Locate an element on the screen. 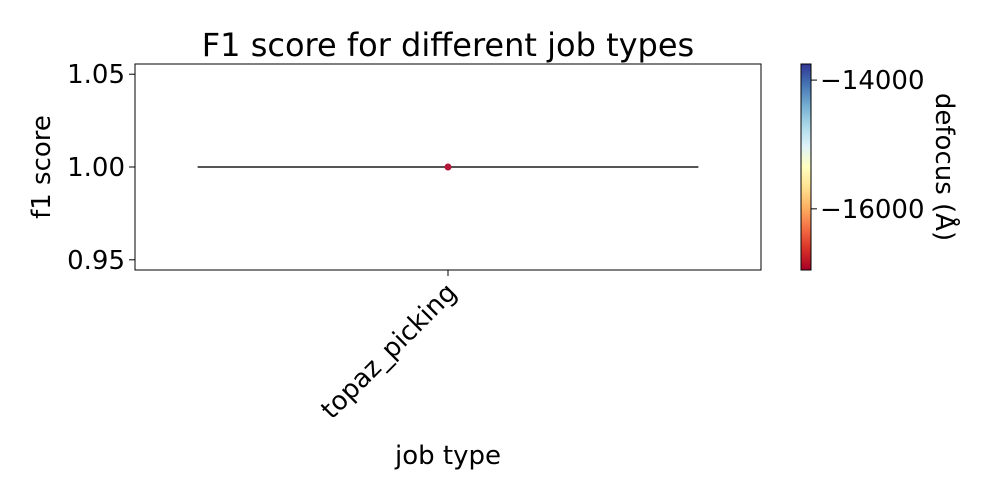 Image resolution: width=1000 pixels, height=500 pixels. colorbar-gradient is located at coordinates (806, 167).